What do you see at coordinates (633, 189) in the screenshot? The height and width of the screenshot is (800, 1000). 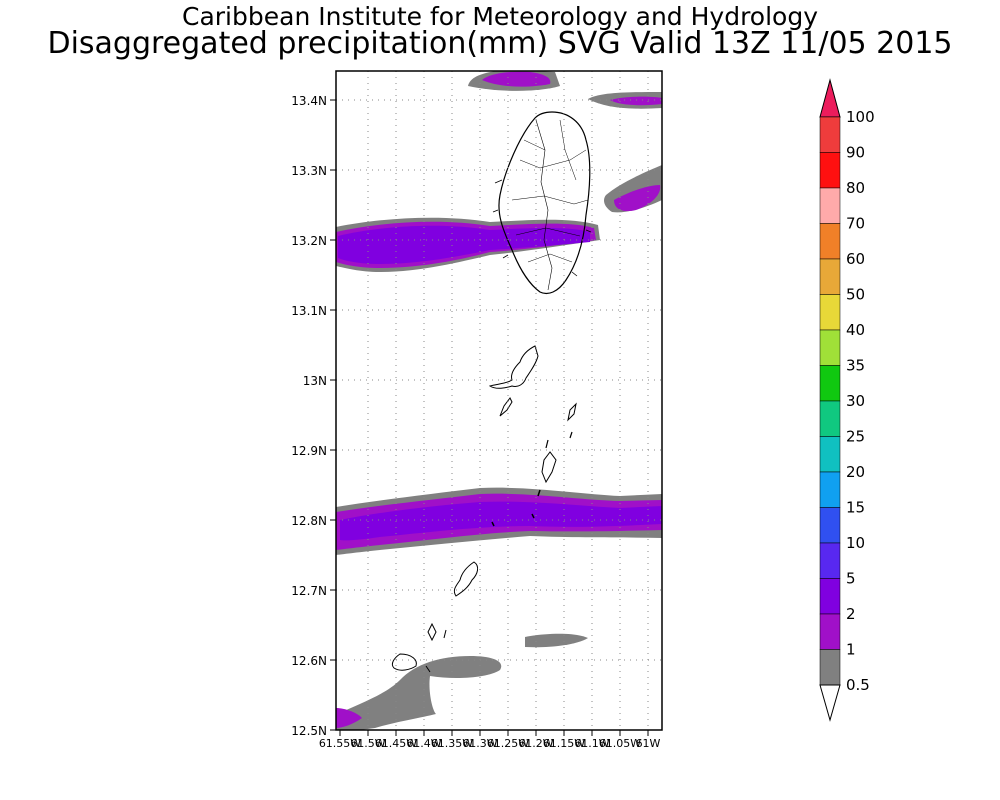 I see `precip-band-east` at bounding box center [633, 189].